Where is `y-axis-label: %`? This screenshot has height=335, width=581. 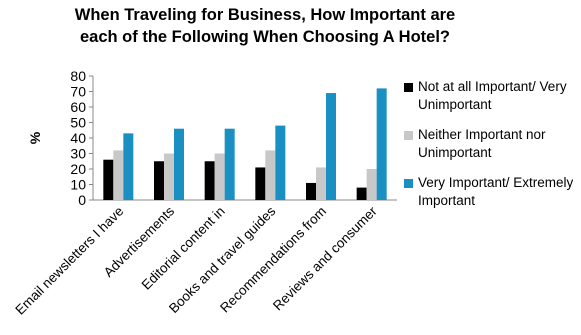
y-axis-label: % is located at coordinates (35, 137).